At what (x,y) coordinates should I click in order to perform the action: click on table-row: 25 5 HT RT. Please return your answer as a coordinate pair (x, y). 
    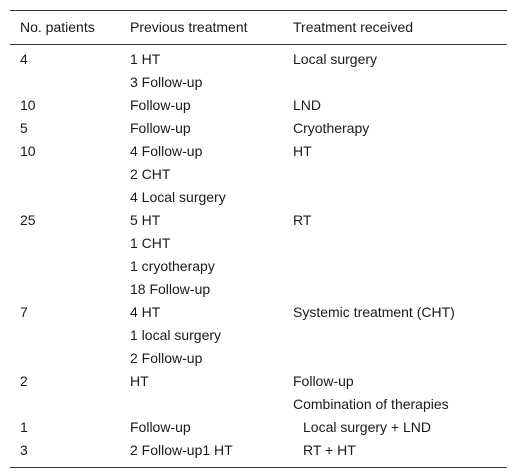
    Looking at the image, I should click on (258, 220).